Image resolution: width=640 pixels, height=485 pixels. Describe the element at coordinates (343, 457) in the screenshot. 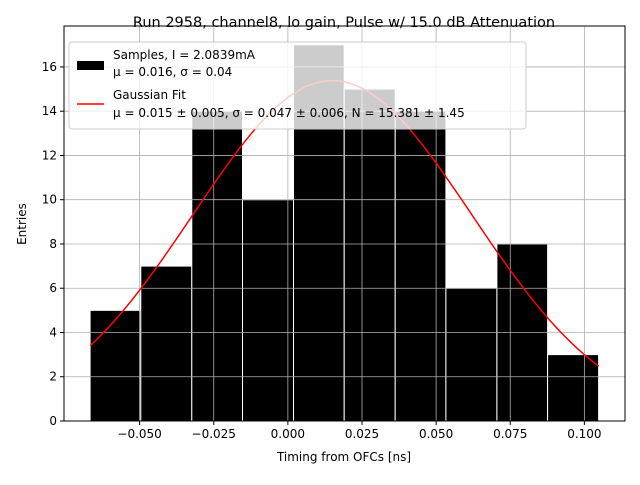

I see `x-axis-label: Timing from OFCs [ns]` at that location.